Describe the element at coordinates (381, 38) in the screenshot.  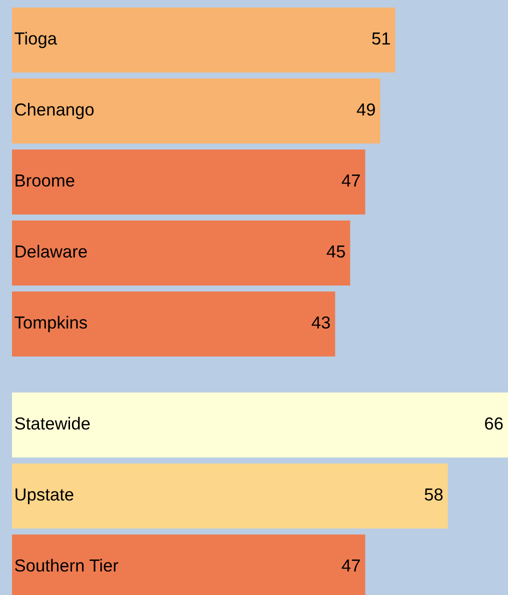
I see `data-label: 51` at that location.